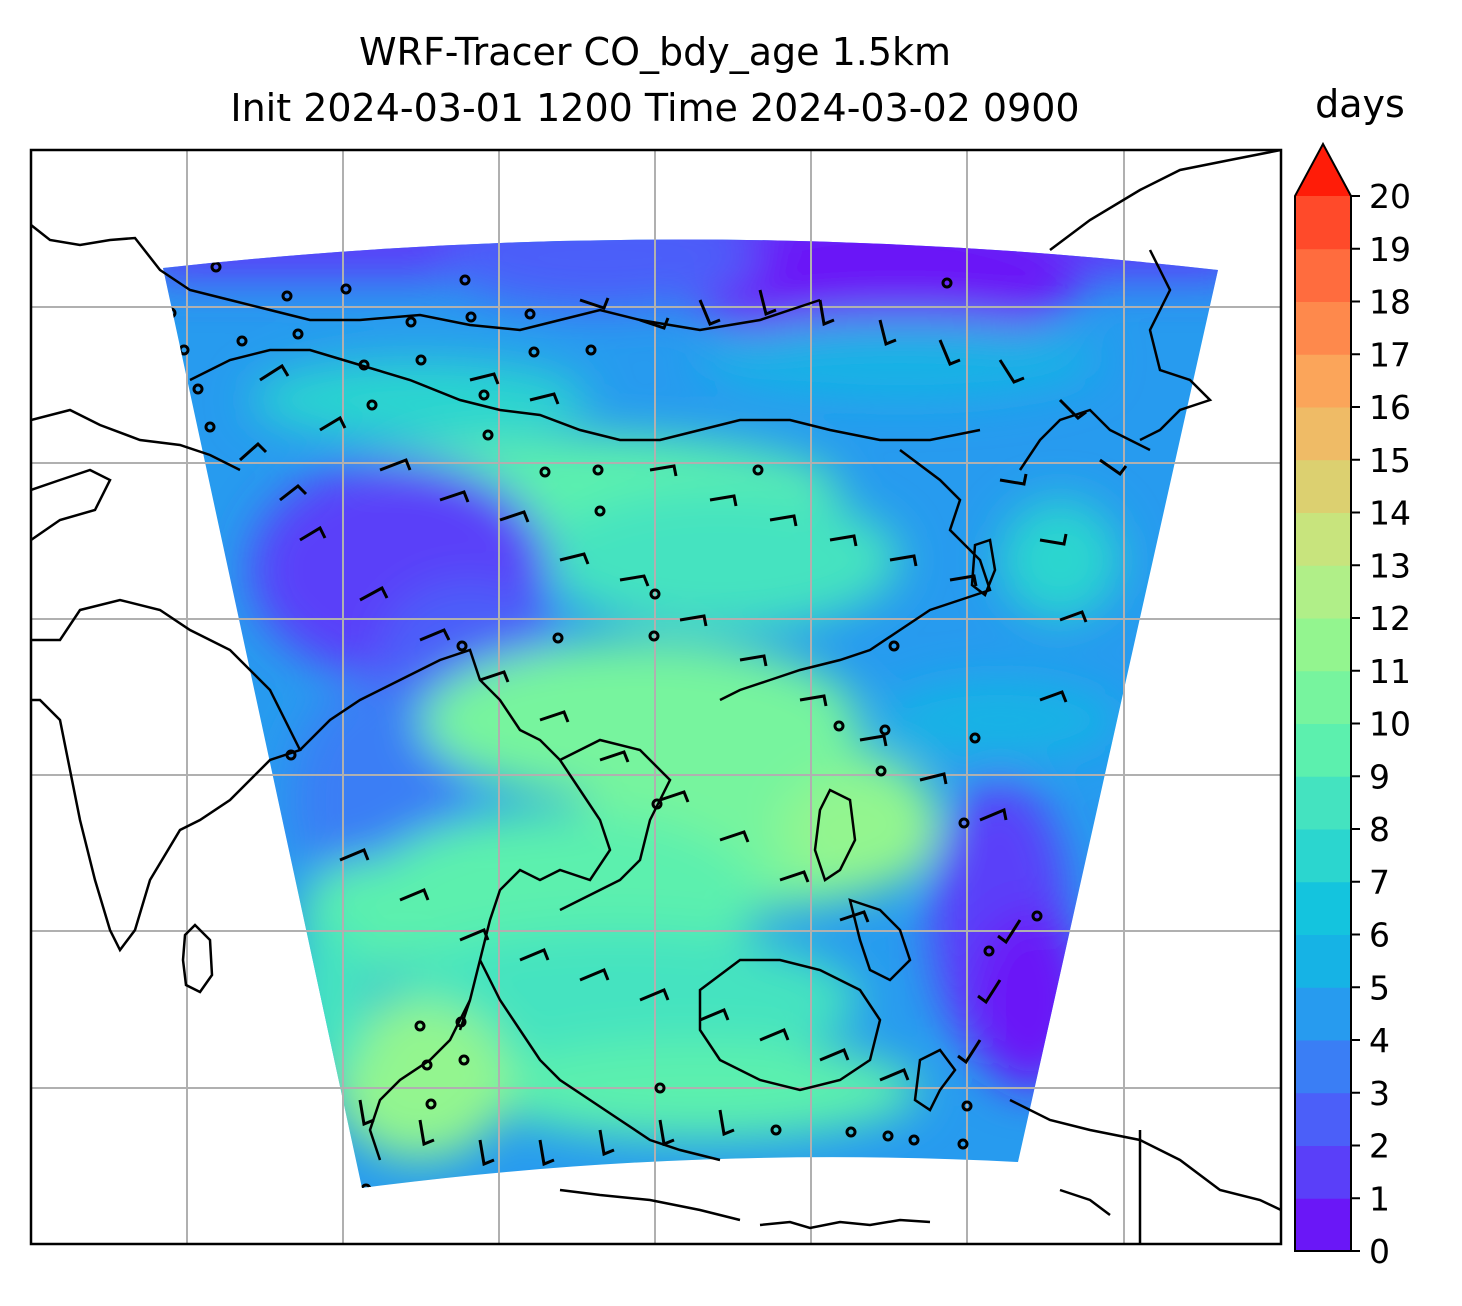 This screenshot has width=1462, height=1306. What do you see at coordinates (1379, 829) in the screenshot?
I see `colorbar-tick-label: 8` at bounding box center [1379, 829].